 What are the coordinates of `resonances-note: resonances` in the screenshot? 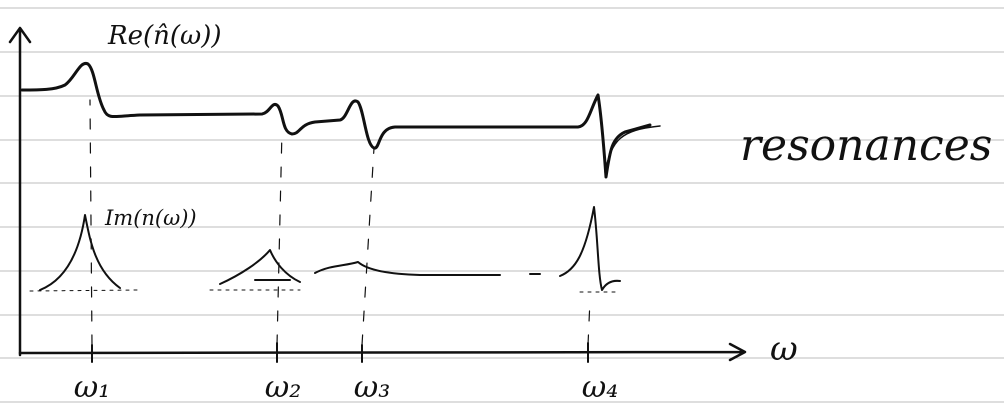 It's located at (866, 145).